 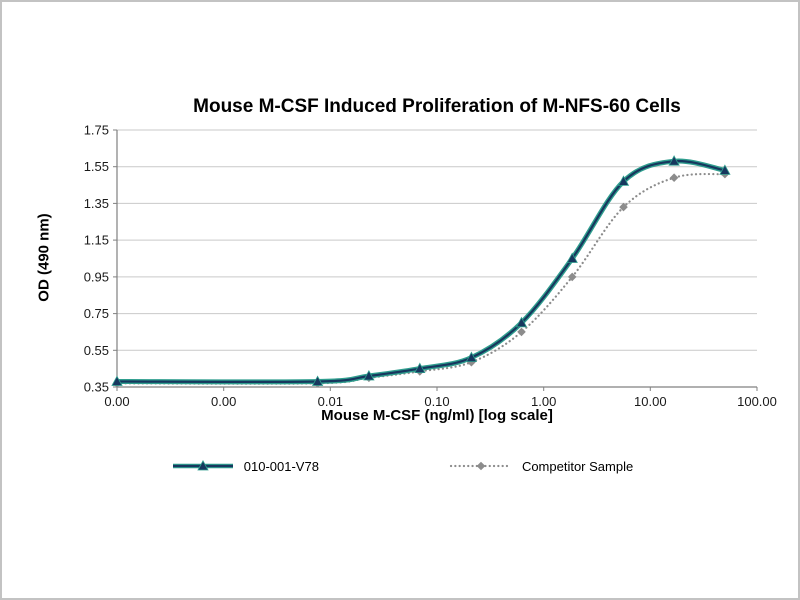 I want to click on legend-item-competitor: Competitor Sample, so click(x=541, y=466).